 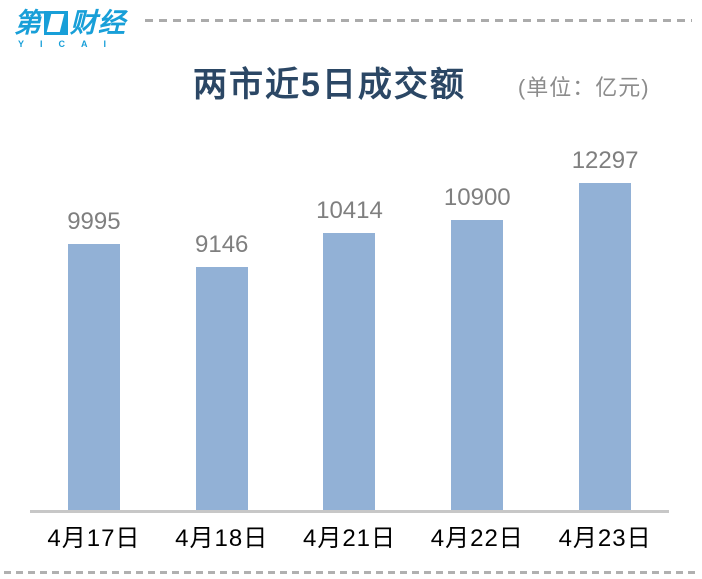 What do you see at coordinates (329, 85) in the screenshot?
I see `chart-title: 两市近5日成交额` at bounding box center [329, 85].